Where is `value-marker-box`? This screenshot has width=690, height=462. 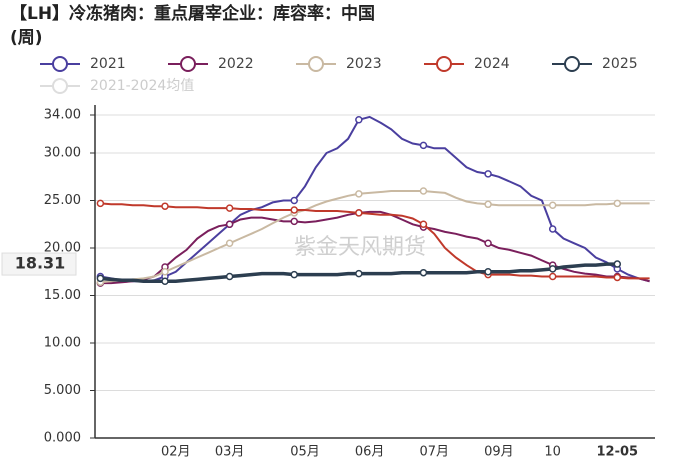 value-marker-box is located at coordinates (39, 264).